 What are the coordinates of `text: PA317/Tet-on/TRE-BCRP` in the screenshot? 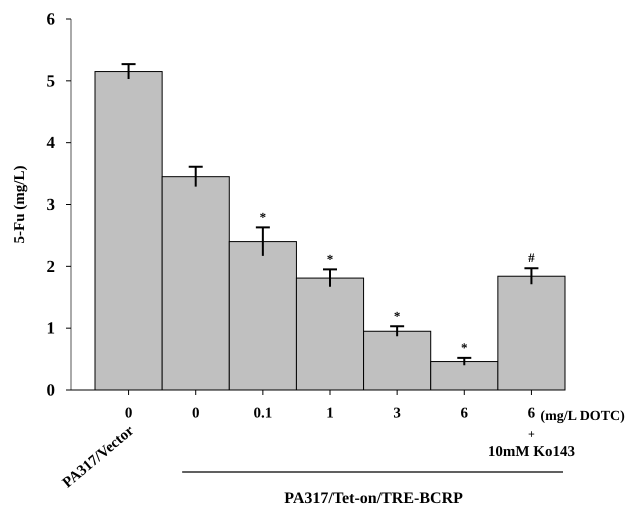 It's located at (374, 498).